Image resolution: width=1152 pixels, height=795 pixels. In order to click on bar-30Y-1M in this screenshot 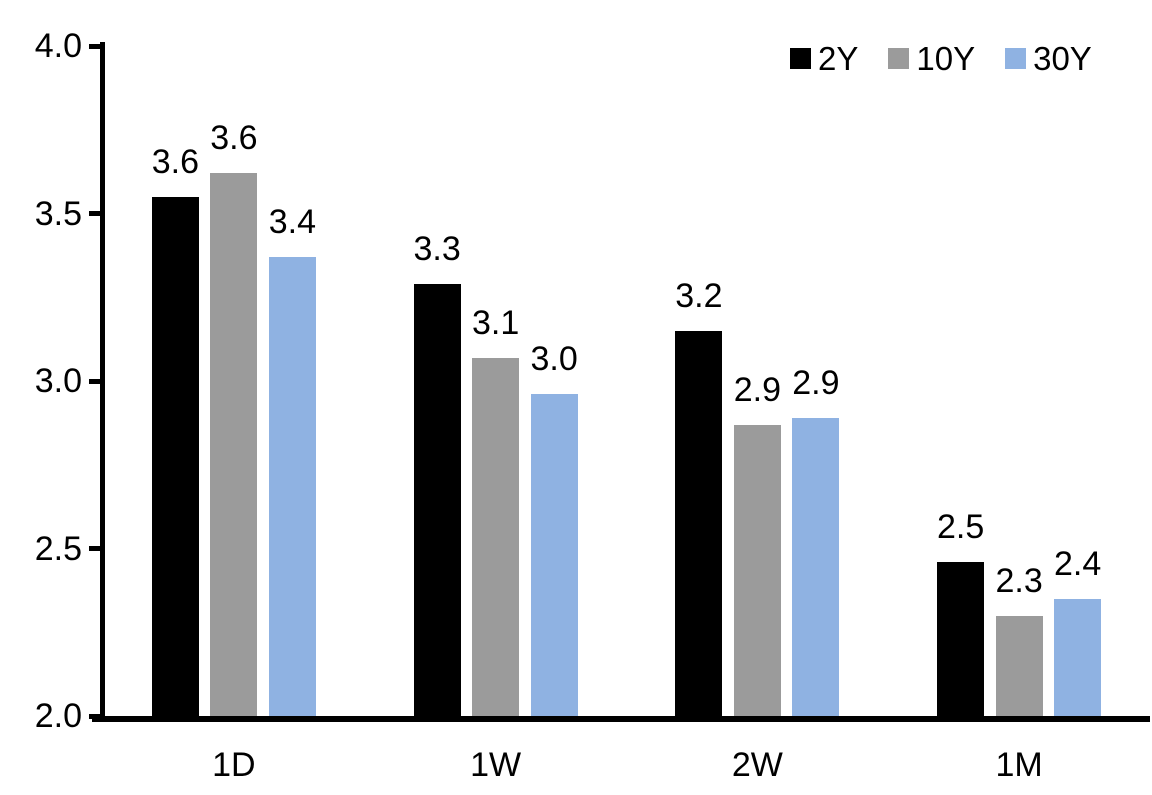, I will do `click(1078, 657)`.